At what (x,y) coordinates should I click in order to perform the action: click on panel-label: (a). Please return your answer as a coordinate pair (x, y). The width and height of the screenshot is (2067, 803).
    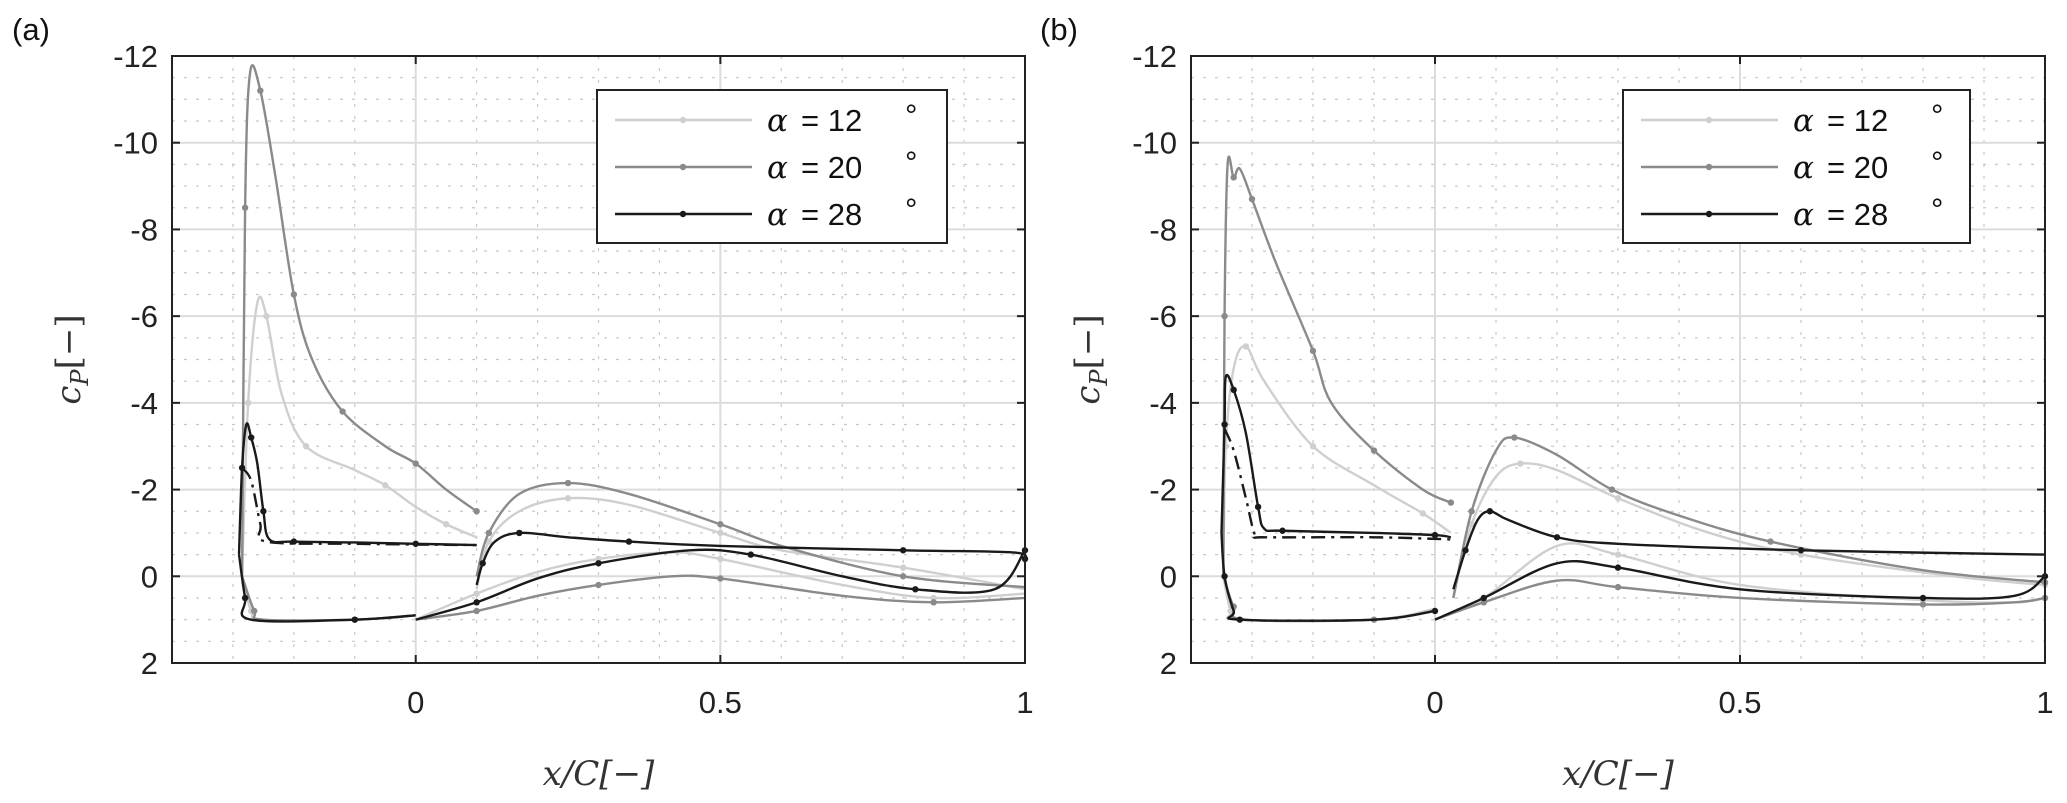
    Looking at the image, I should click on (31, 29).